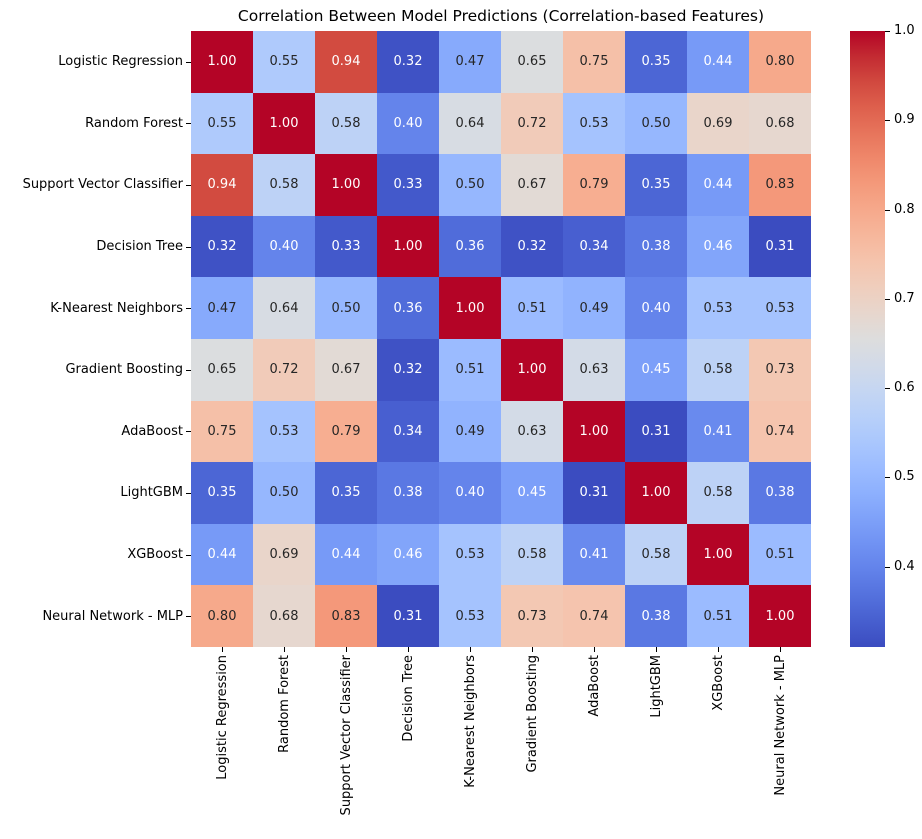 The height and width of the screenshot is (839, 922). I want to click on cell-value: 0.79, so click(594, 185).